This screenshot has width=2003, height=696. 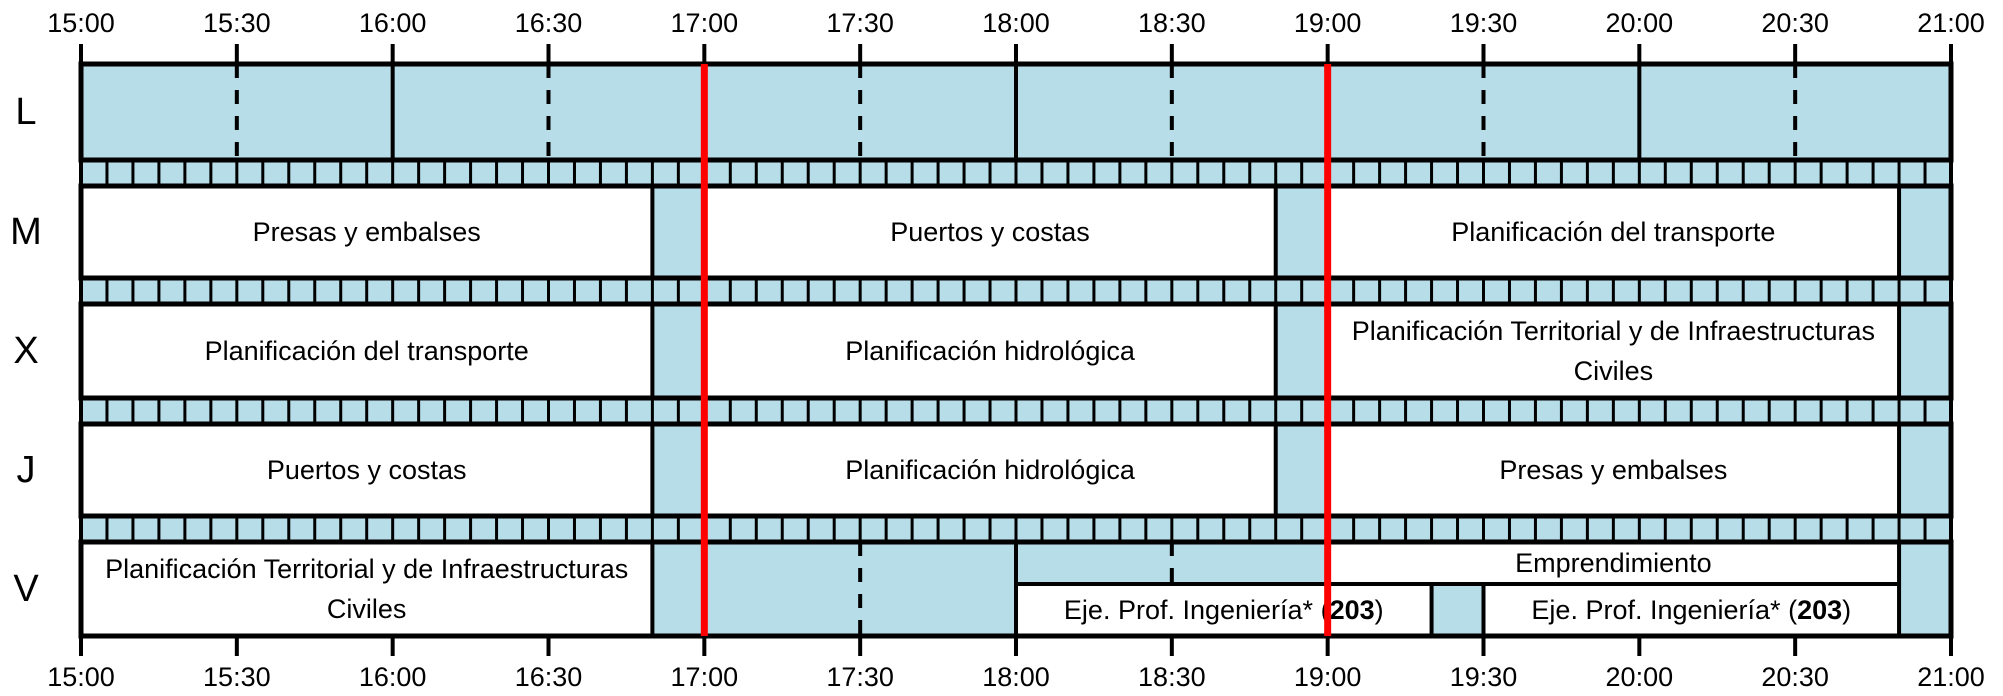 I want to click on bottom-tick-label: 16:00, so click(x=393, y=677).